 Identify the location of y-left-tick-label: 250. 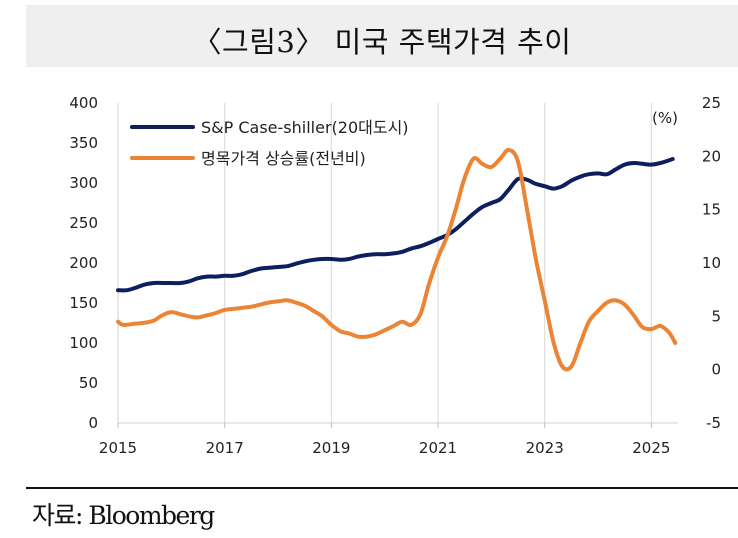
(83, 223).